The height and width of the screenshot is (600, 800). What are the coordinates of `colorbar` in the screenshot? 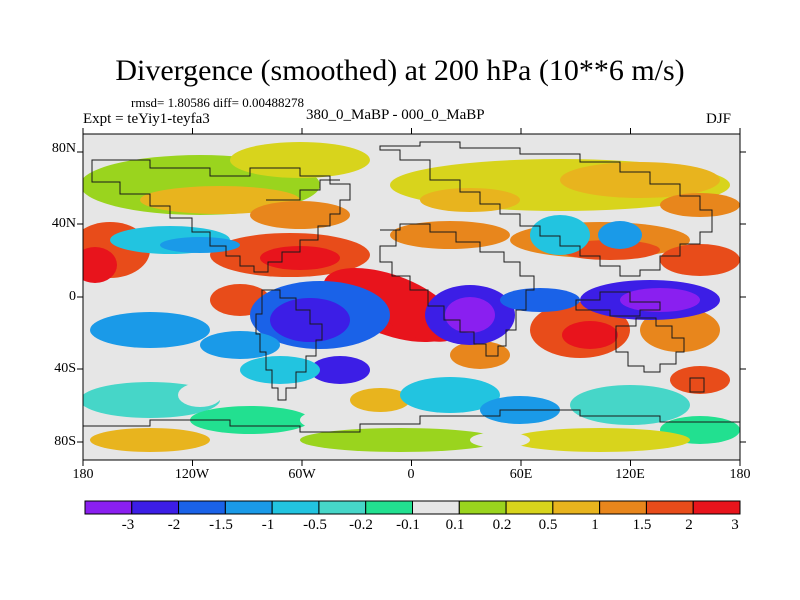 It's located at (412, 507).